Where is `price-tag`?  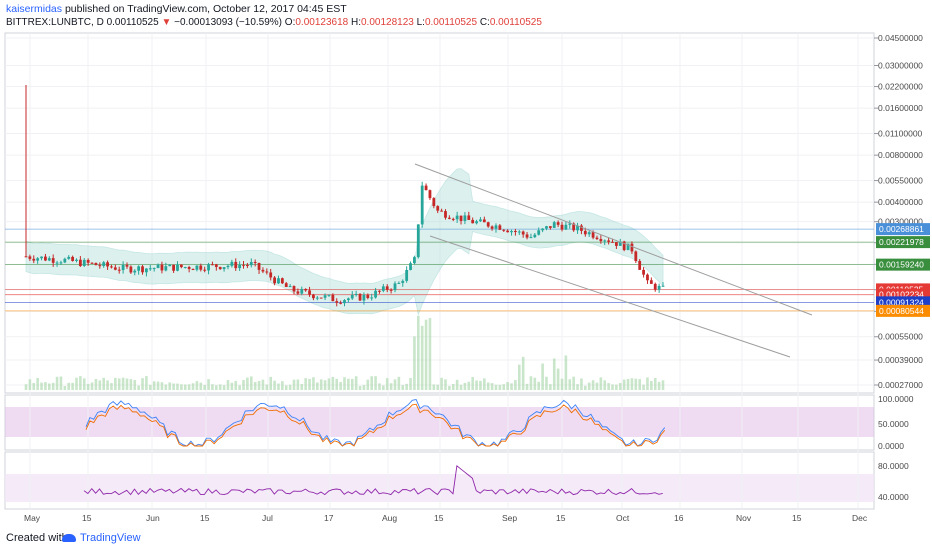 price-tag is located at coordinates (903, 310).